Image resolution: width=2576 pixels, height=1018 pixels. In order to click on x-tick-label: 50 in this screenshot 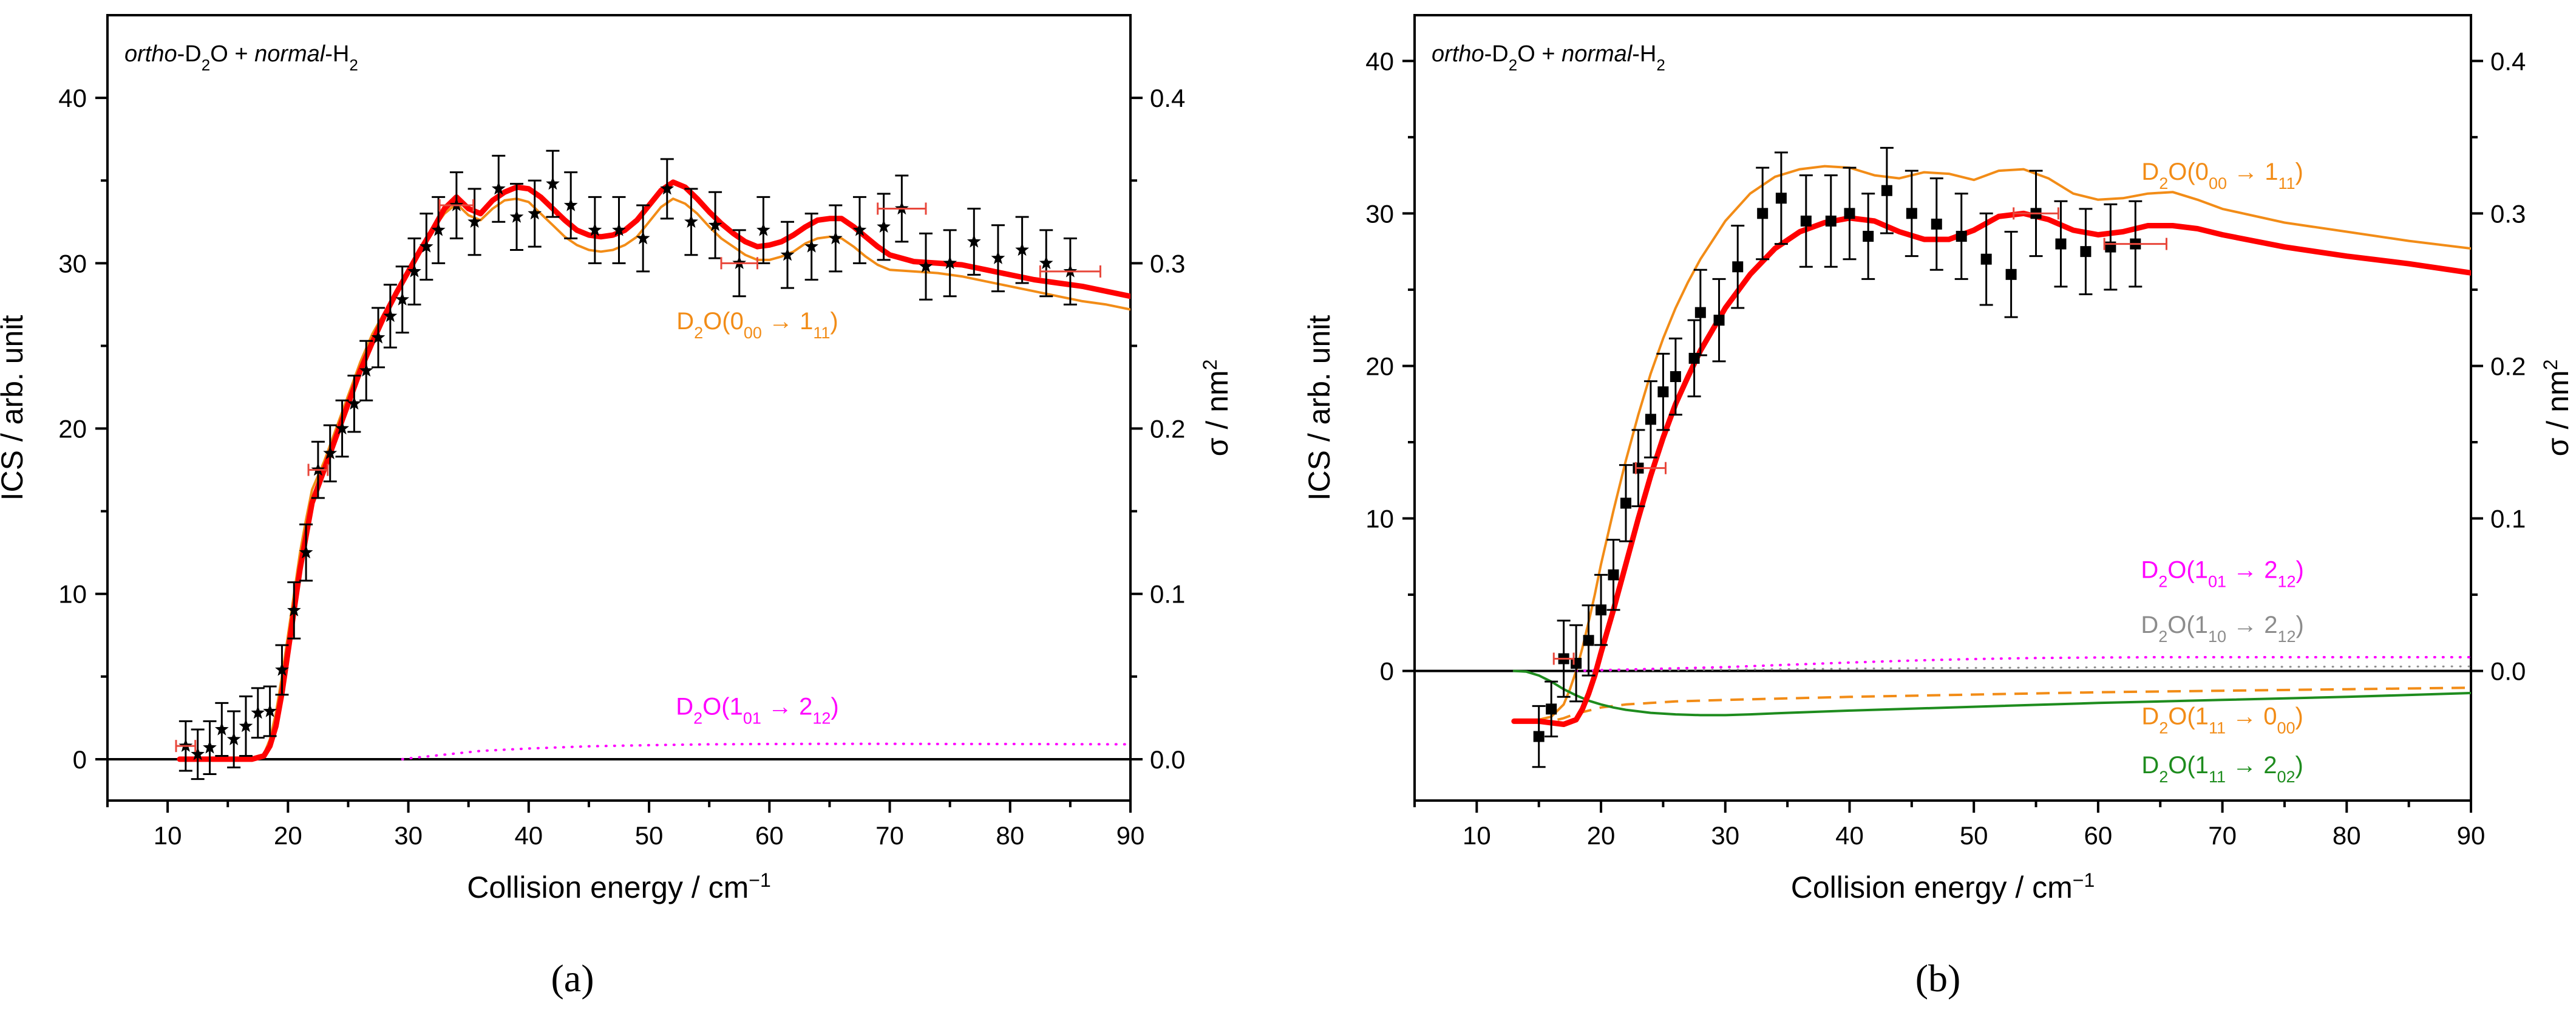, I will do `click(1974, 836)`.